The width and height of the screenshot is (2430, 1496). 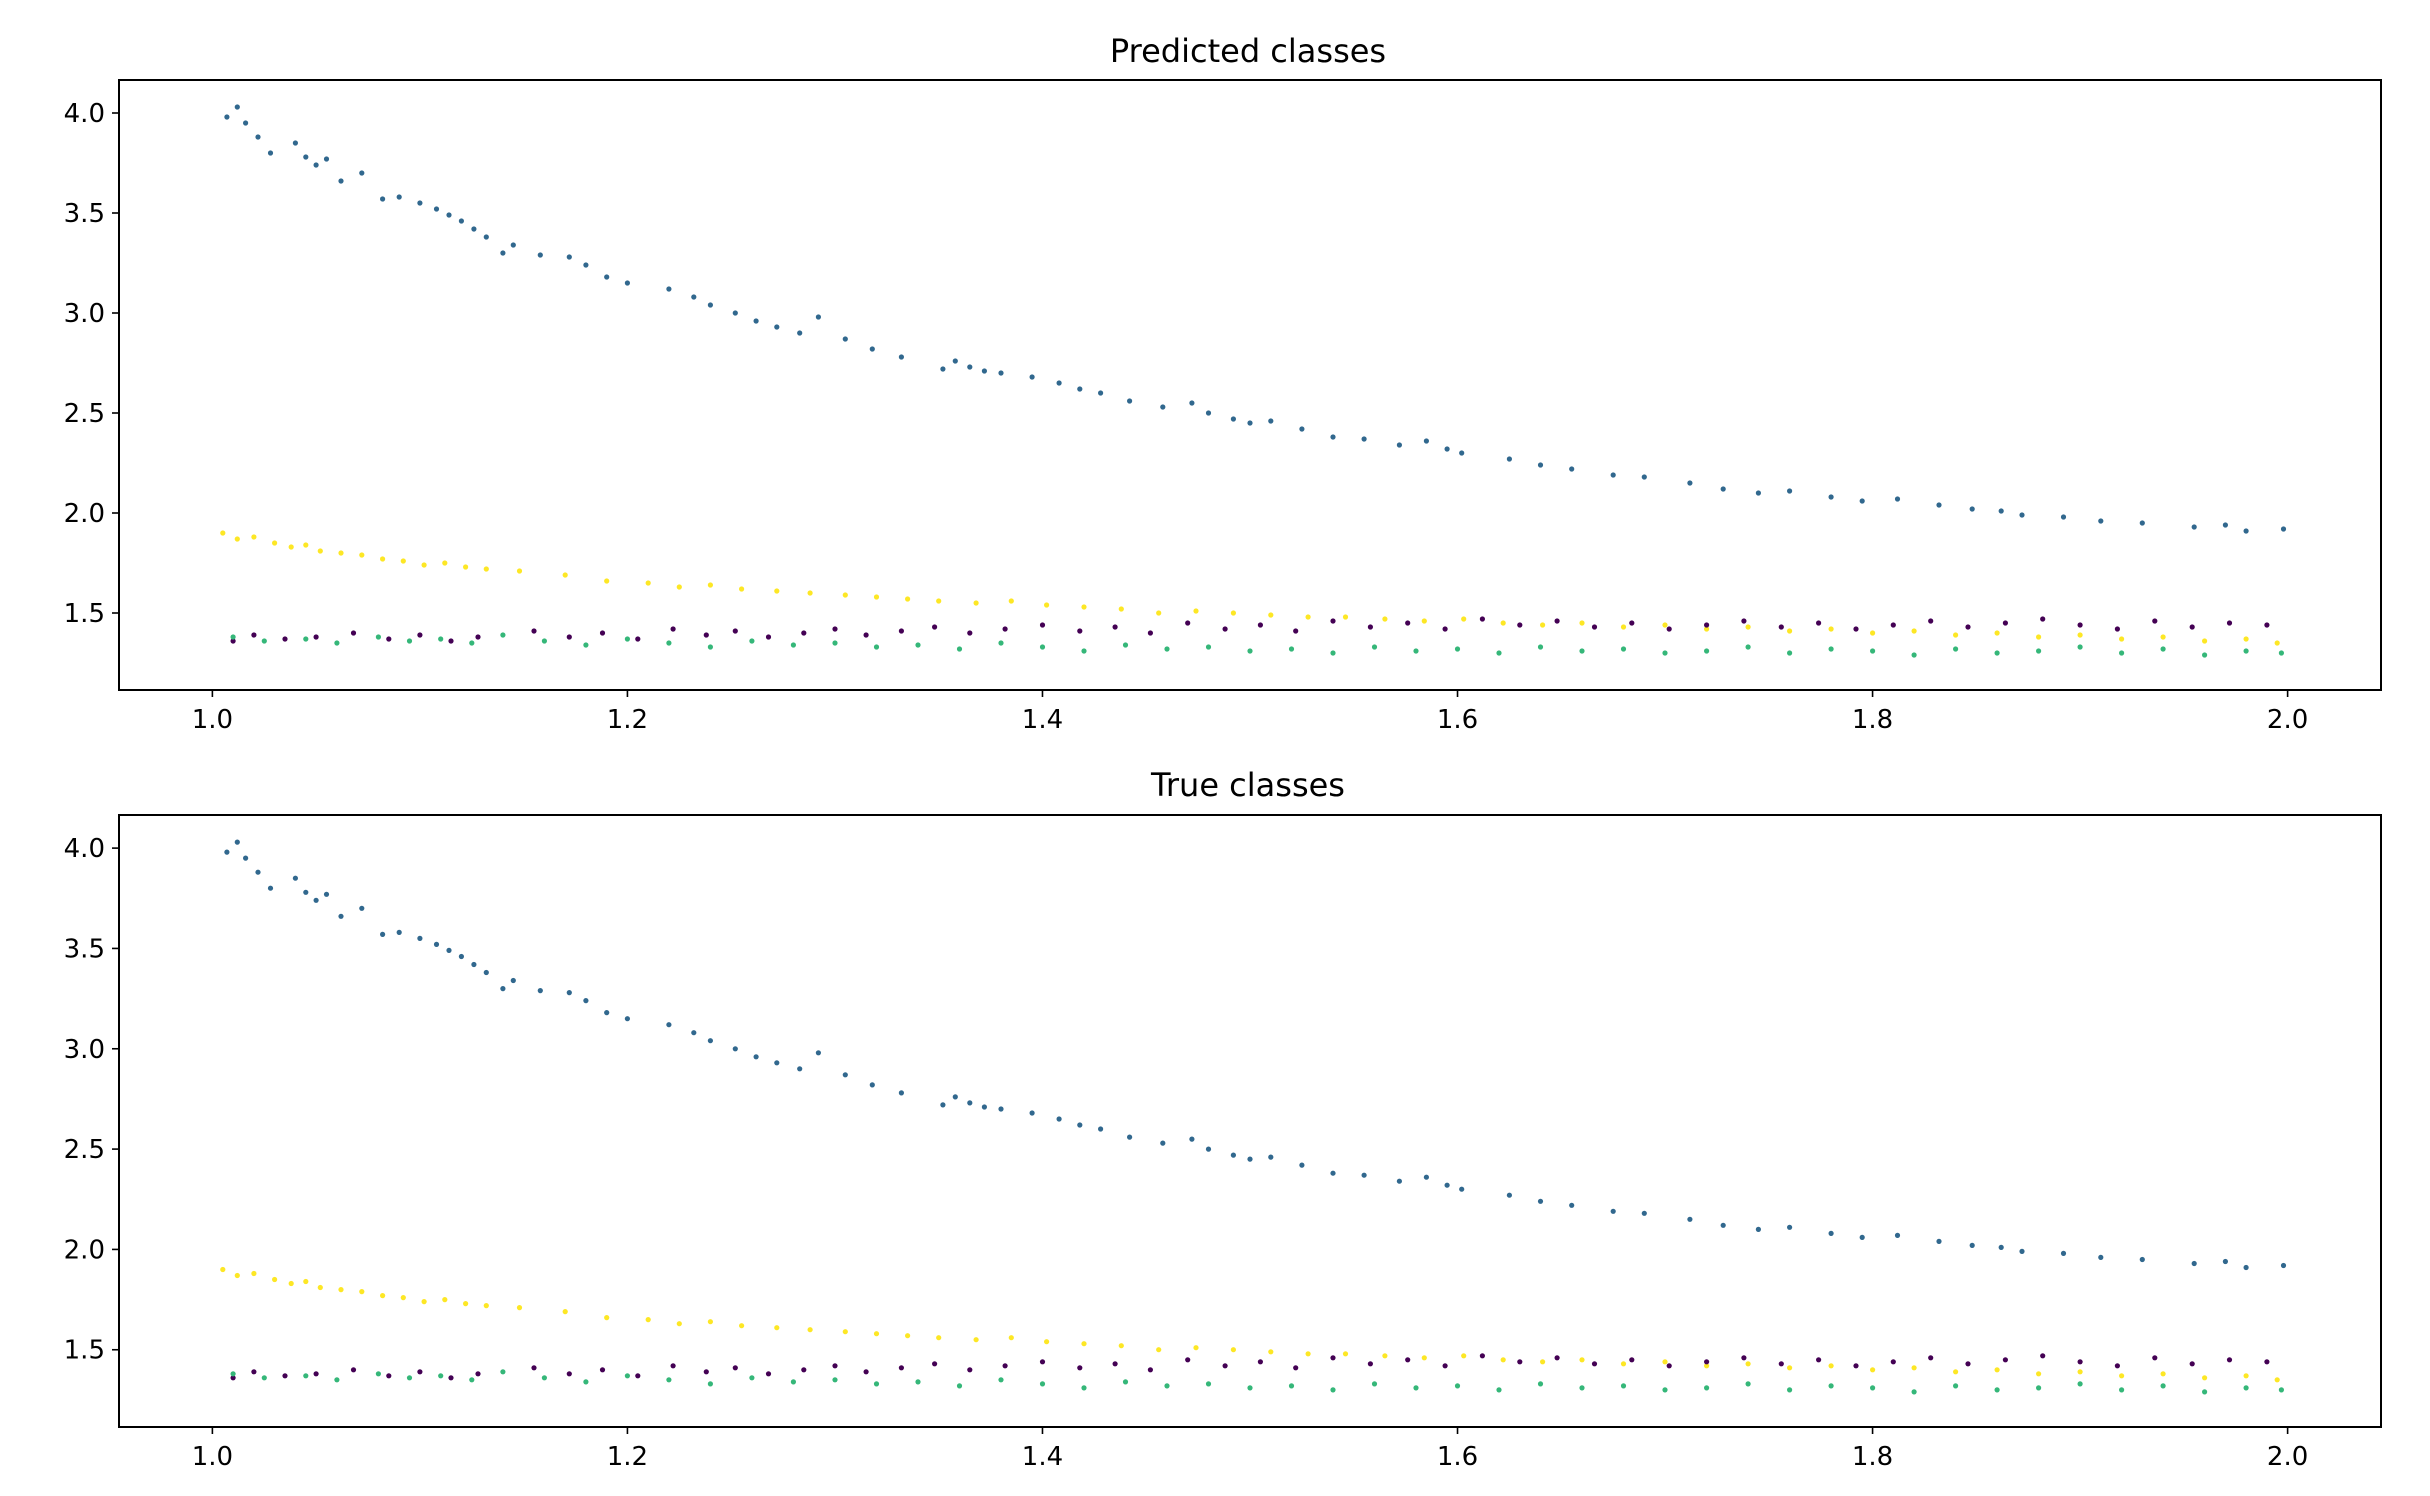 What do you see at coordinates (84, 949) in the screenshot?
I see `y-tick-label: 3.5` at bounding box center [84, 949].